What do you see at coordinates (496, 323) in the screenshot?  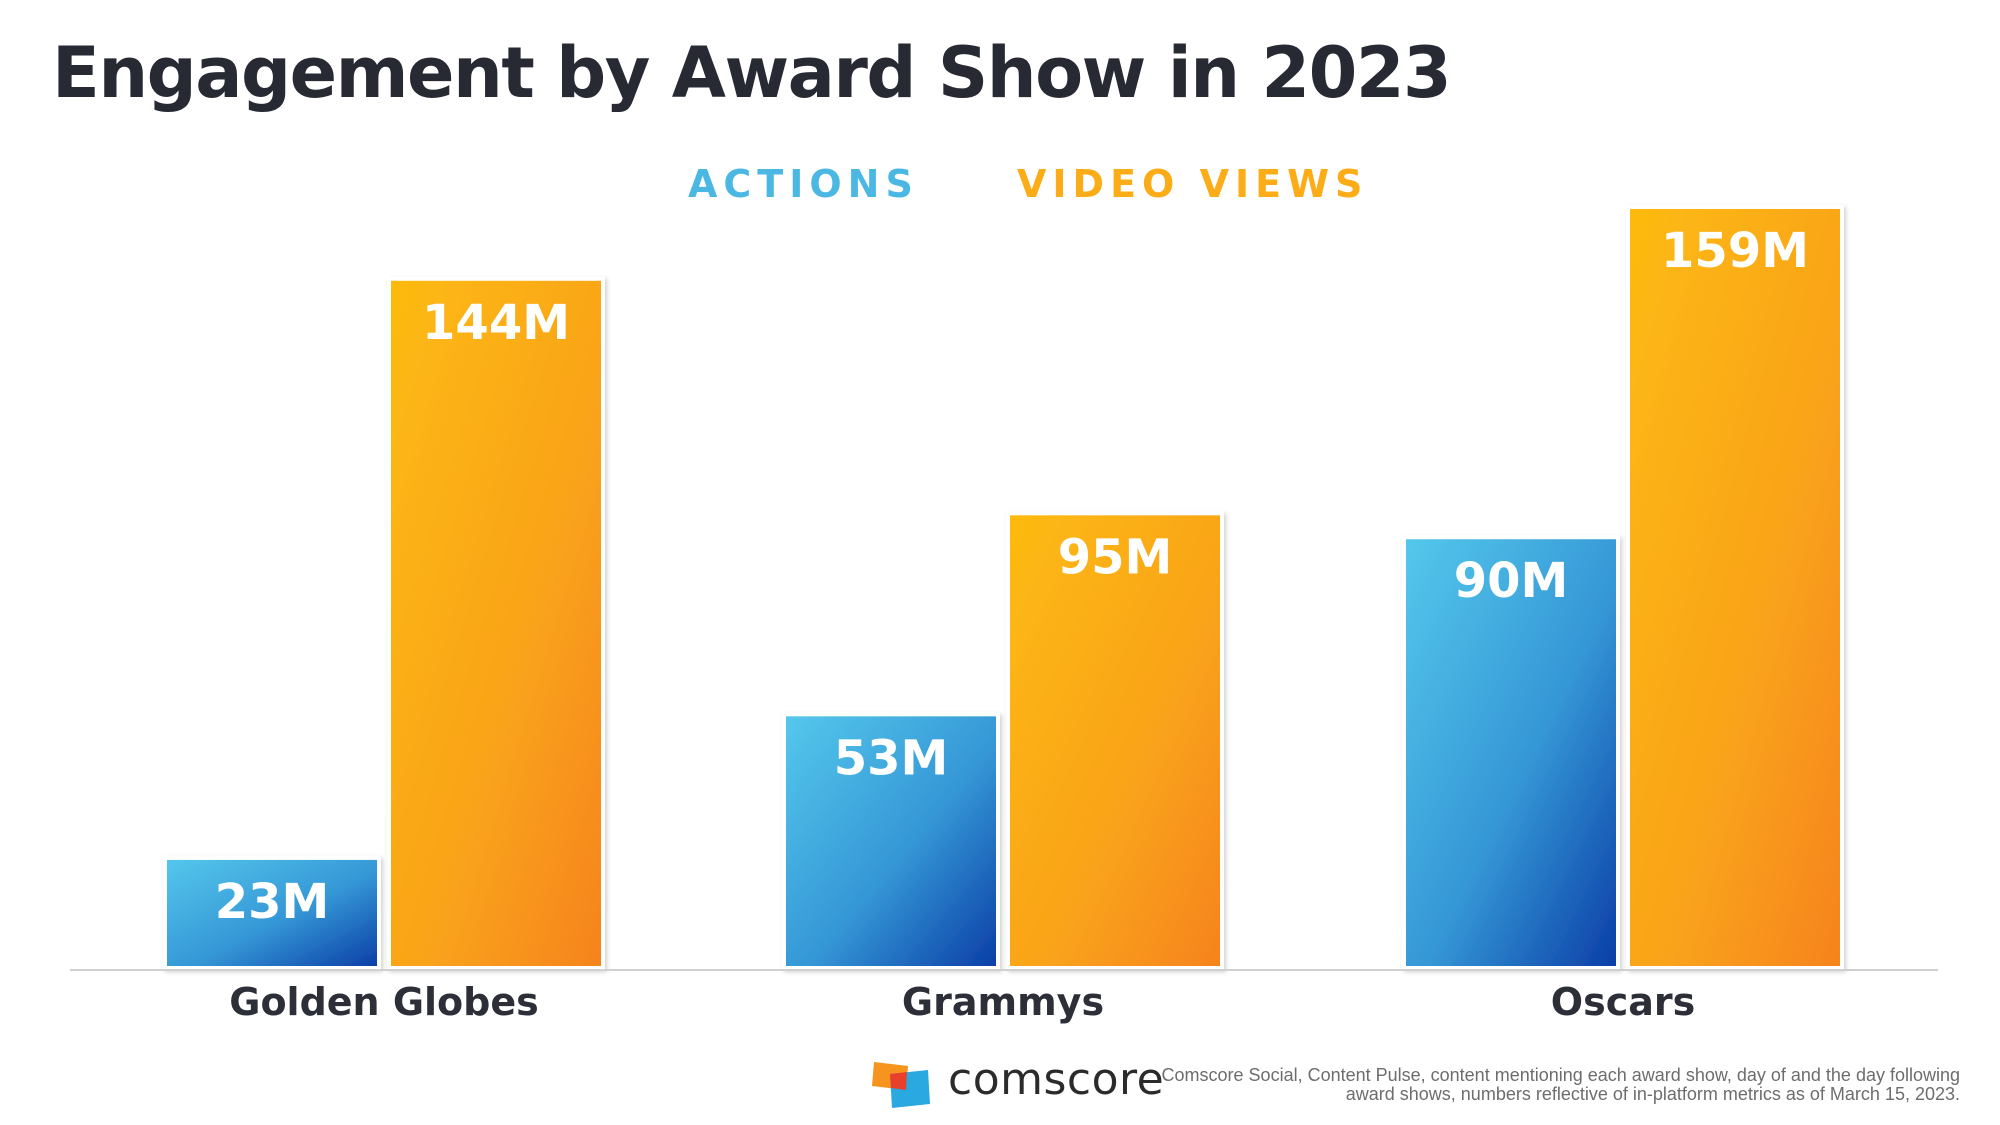 I see `data-label-golden-globes-video-views: 144M` at bounding box center [496, 323].